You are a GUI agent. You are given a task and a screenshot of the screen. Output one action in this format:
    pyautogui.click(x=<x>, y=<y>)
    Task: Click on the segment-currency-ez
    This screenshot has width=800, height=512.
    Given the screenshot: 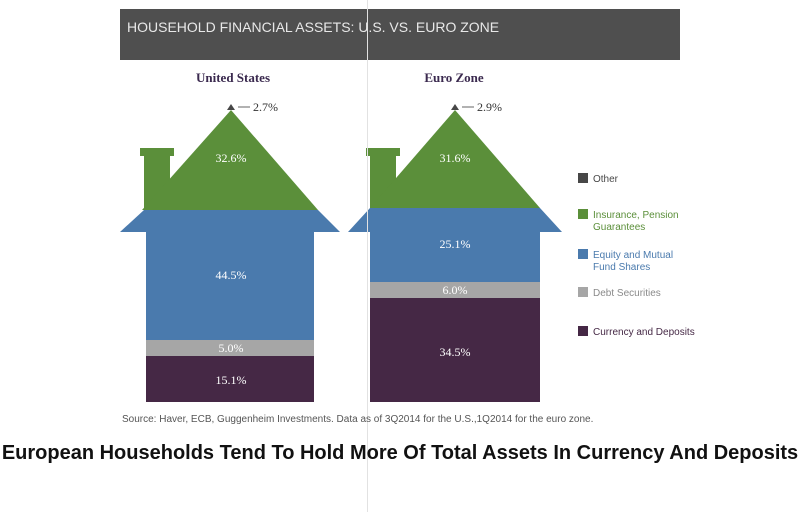 What is the action you would take?
    pyautogui.click(x=455, y=350)
    